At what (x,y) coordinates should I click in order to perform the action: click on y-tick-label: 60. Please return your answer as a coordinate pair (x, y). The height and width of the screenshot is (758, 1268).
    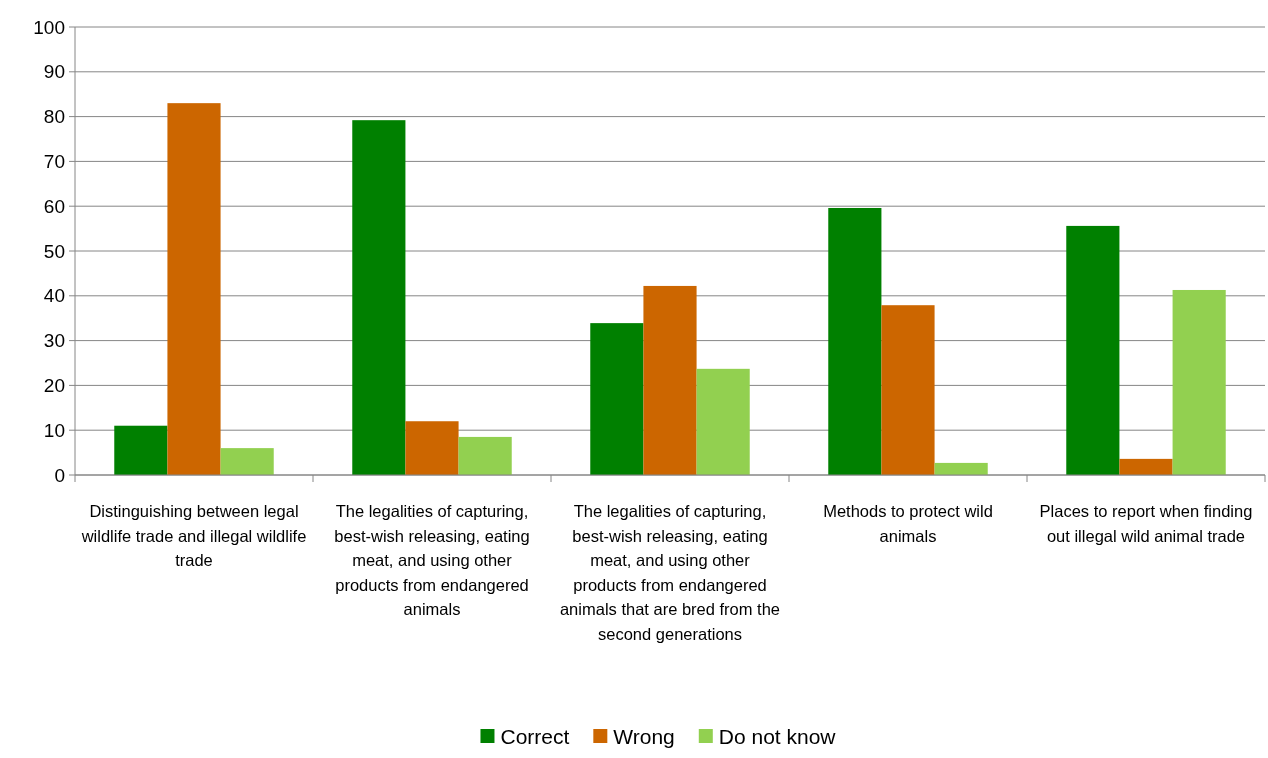
    Looking at the image, I should click on (54, 206).